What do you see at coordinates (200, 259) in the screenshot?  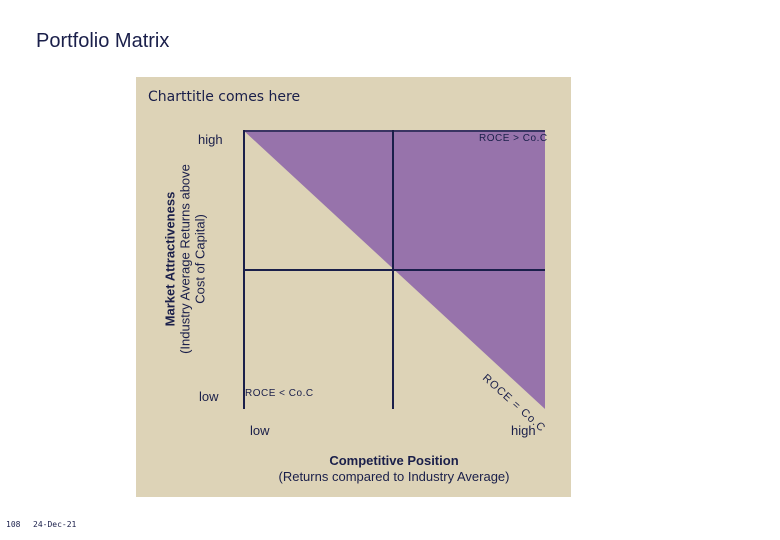 I see `y-axis-subtitle-line2: Cost of Capital)` at bounding box center [200, 259].